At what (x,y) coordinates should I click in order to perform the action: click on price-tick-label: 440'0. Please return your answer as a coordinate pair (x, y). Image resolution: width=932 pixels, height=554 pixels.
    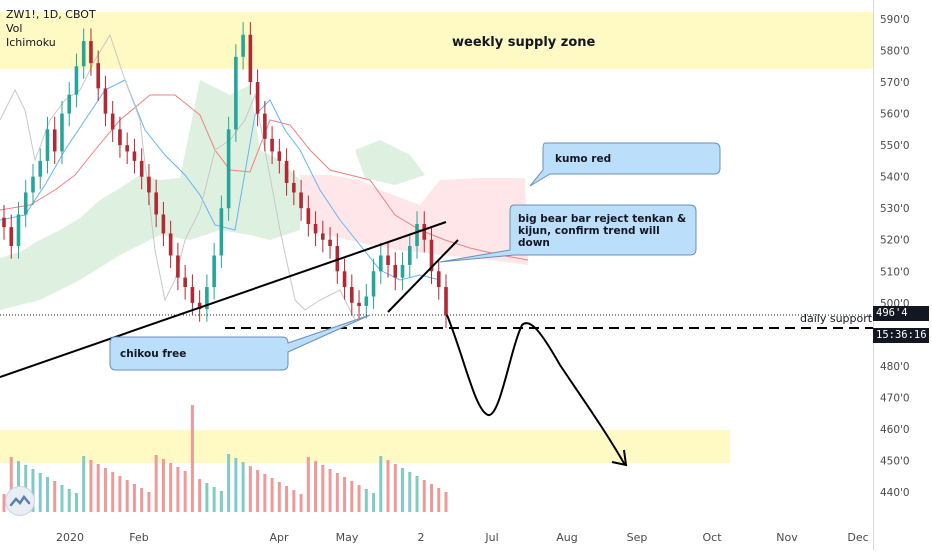
    Looking at the image, I should click on (895, 493).